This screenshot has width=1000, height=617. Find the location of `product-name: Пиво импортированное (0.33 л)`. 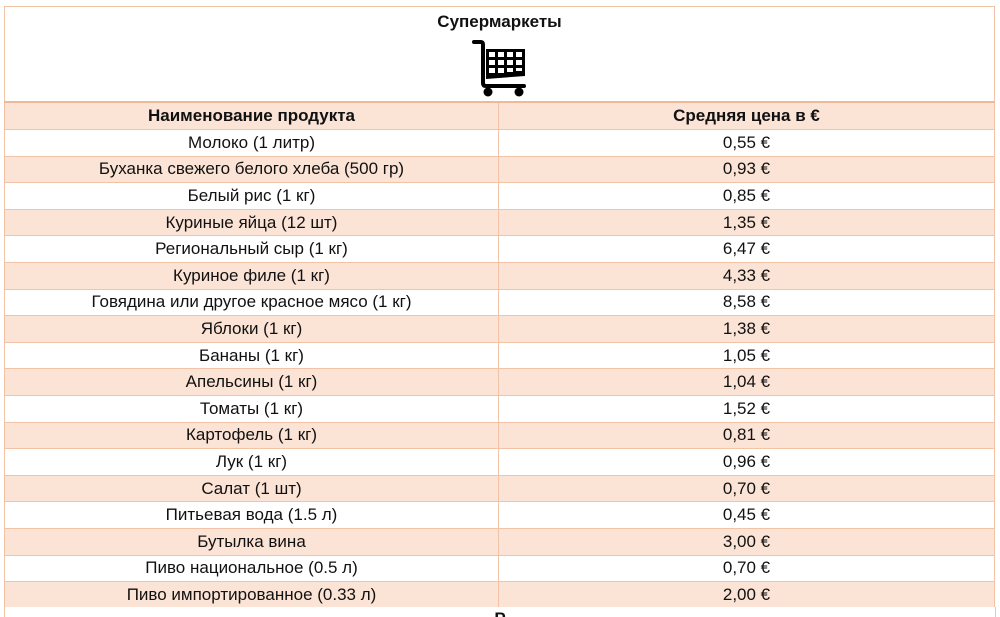

product-name: Пиво импортированное (0.33 л) is located at coordinates (251, 595).